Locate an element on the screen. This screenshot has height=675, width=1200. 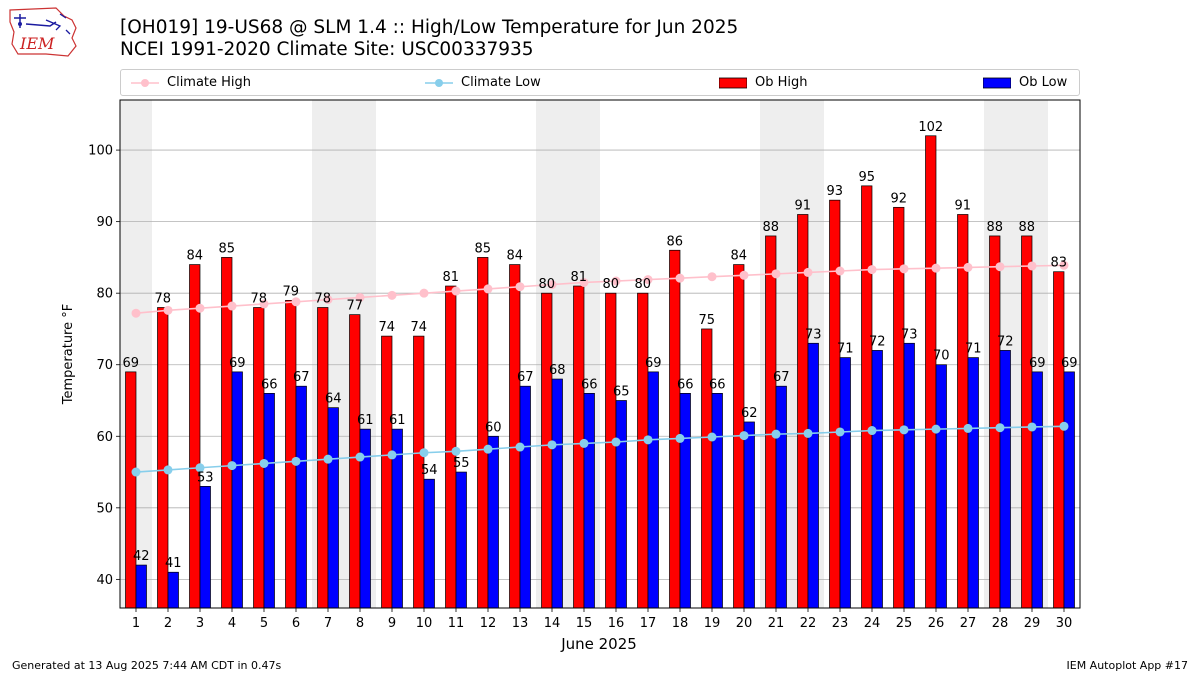
x-tick-label: 8 is located at coordinates (360, 623).